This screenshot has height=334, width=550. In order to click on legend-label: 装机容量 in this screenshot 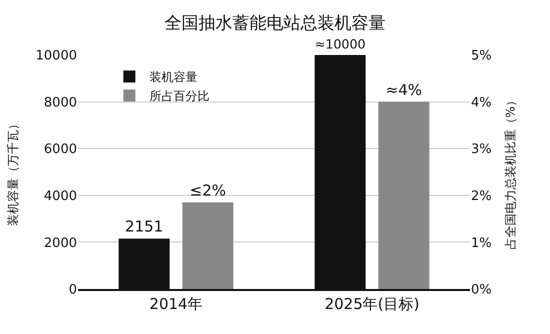, I will do `click(173, 77)`.